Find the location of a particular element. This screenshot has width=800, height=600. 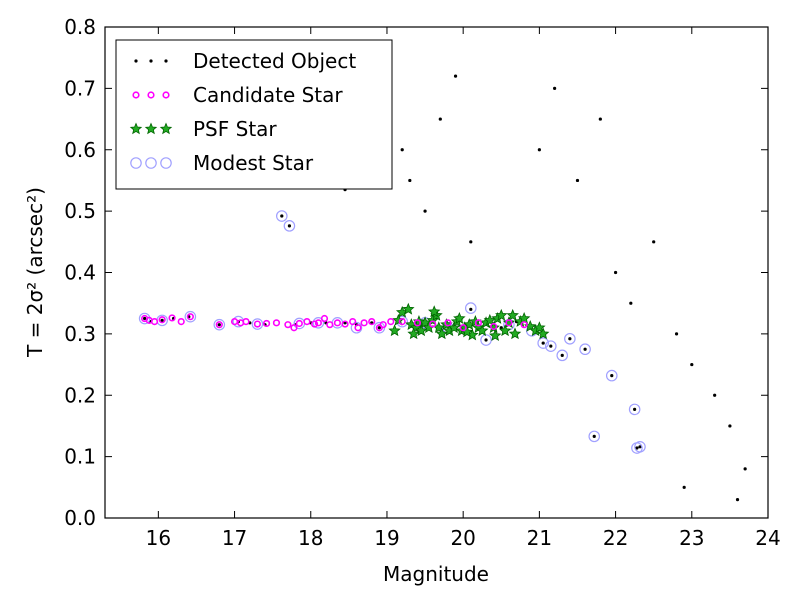

x-tick-label: 16 is located at coordinates (158, 538).